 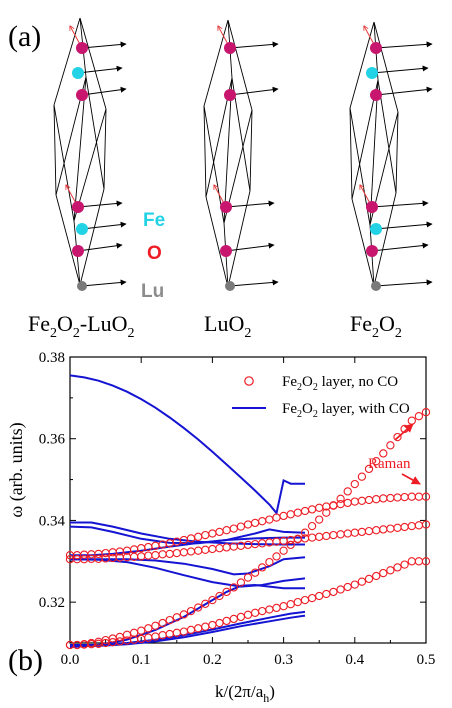 What do you see at coordinates (154, 220) in the screenshot?
I see `legend-fe-symbol: Fe` at bounding box center [154, 220].